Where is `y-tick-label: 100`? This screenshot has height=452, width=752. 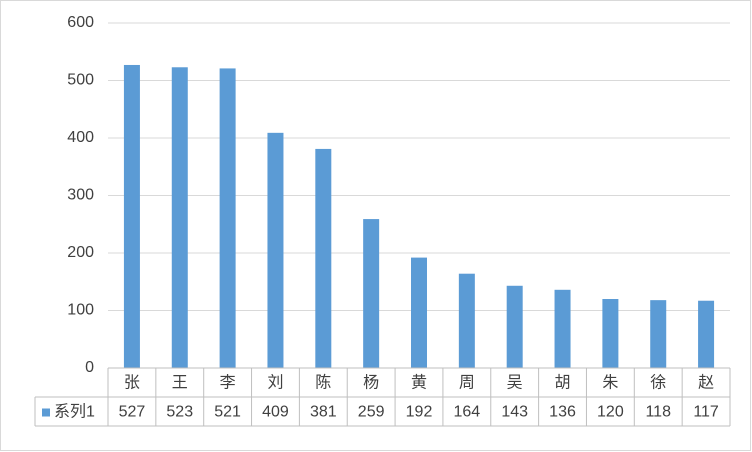
y-tick-label: 100 is located at coordinates (80, 310).